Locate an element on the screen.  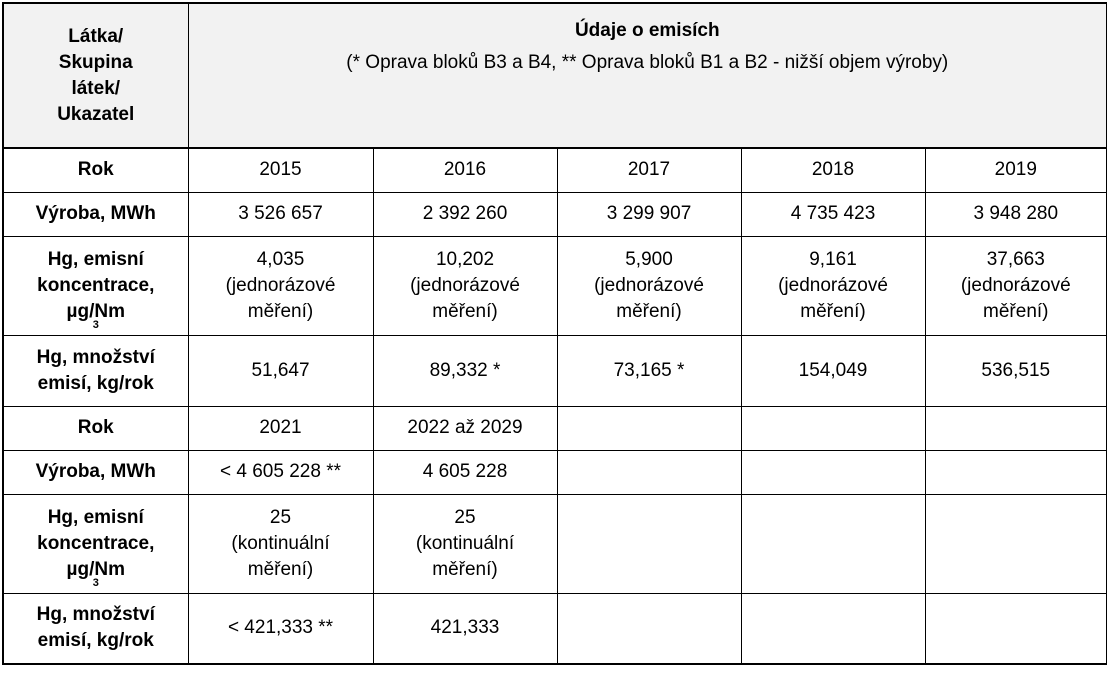
corner-header: Látka/ Skupina látek/ Ukazatel is located at coordinates (95, 75).